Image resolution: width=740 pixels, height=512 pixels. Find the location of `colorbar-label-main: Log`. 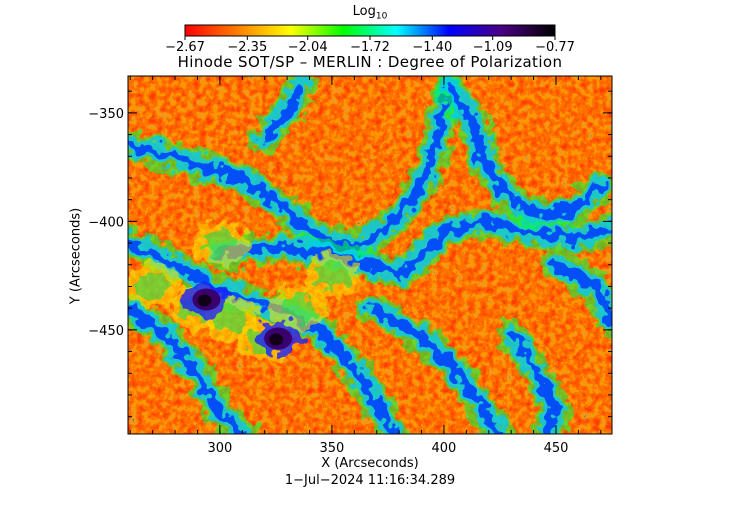

colorbar-label-main: Log is located at coordinates (364, 11).